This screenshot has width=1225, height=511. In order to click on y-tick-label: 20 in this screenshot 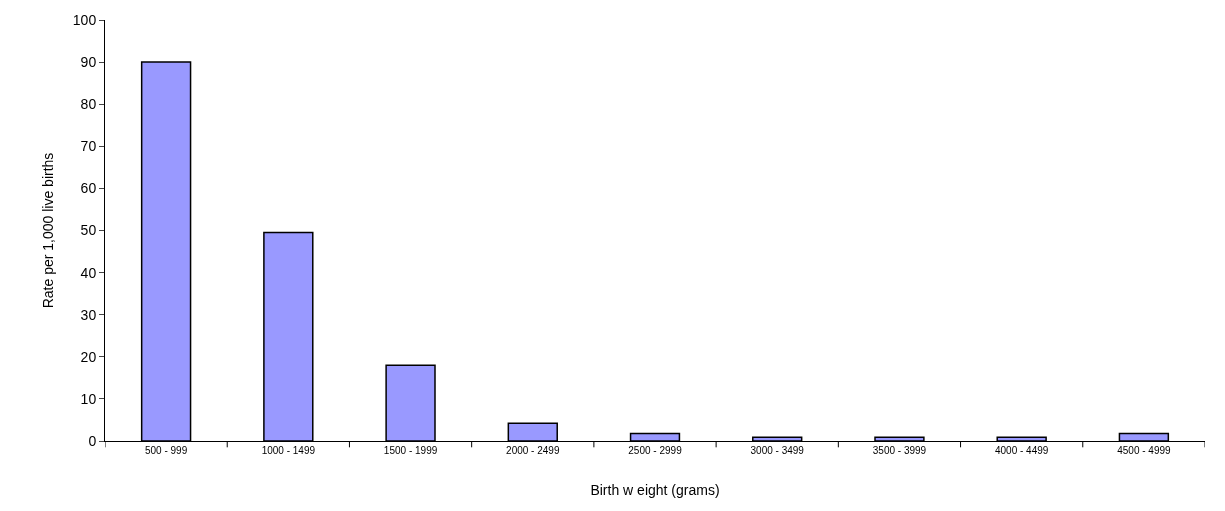, I will do `click(88, 356)`.